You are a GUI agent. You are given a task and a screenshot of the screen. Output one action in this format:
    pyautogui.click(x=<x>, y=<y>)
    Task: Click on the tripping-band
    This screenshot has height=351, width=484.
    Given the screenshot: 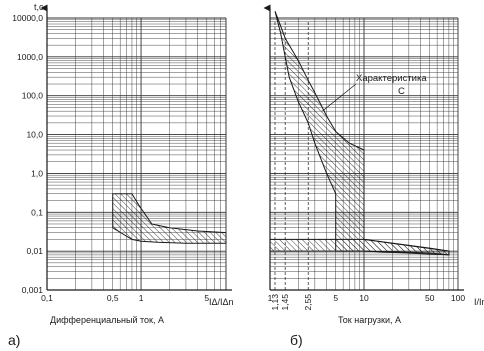 What is the action you would take?
    pyautogui.click(x=169, y=218)
    